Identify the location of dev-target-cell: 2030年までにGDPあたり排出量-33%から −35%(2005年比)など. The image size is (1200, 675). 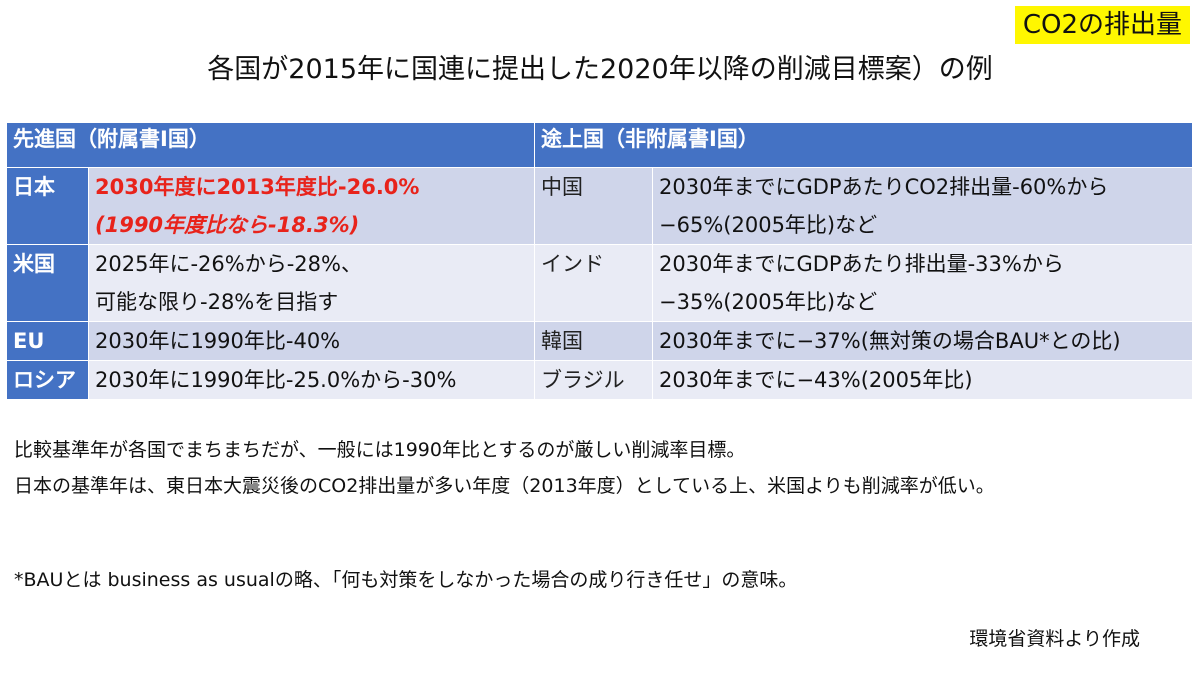
(923, 283).